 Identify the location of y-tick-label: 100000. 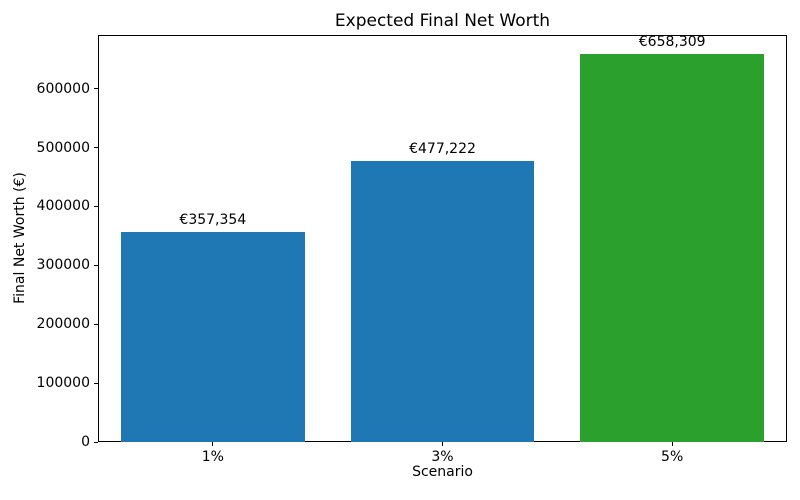
(63, 383).